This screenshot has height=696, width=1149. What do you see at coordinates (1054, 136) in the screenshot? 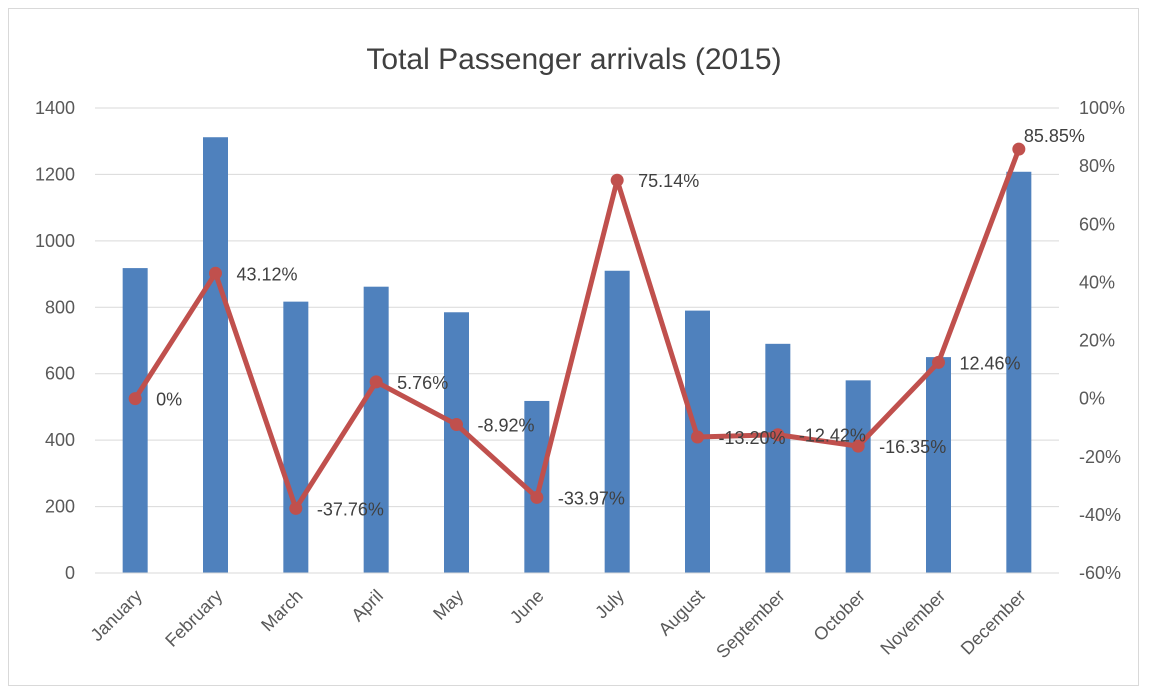
I see `data-label: 85.85%` at bounding box center [1054, 136].